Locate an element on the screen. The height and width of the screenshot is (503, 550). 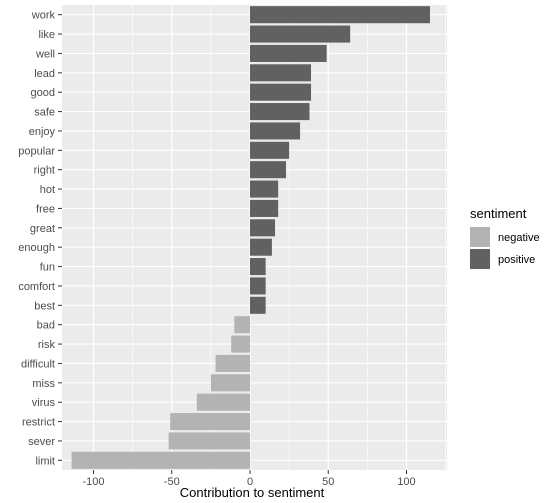
y-tick-label-virus: virus is located at coordinates (44, 403).